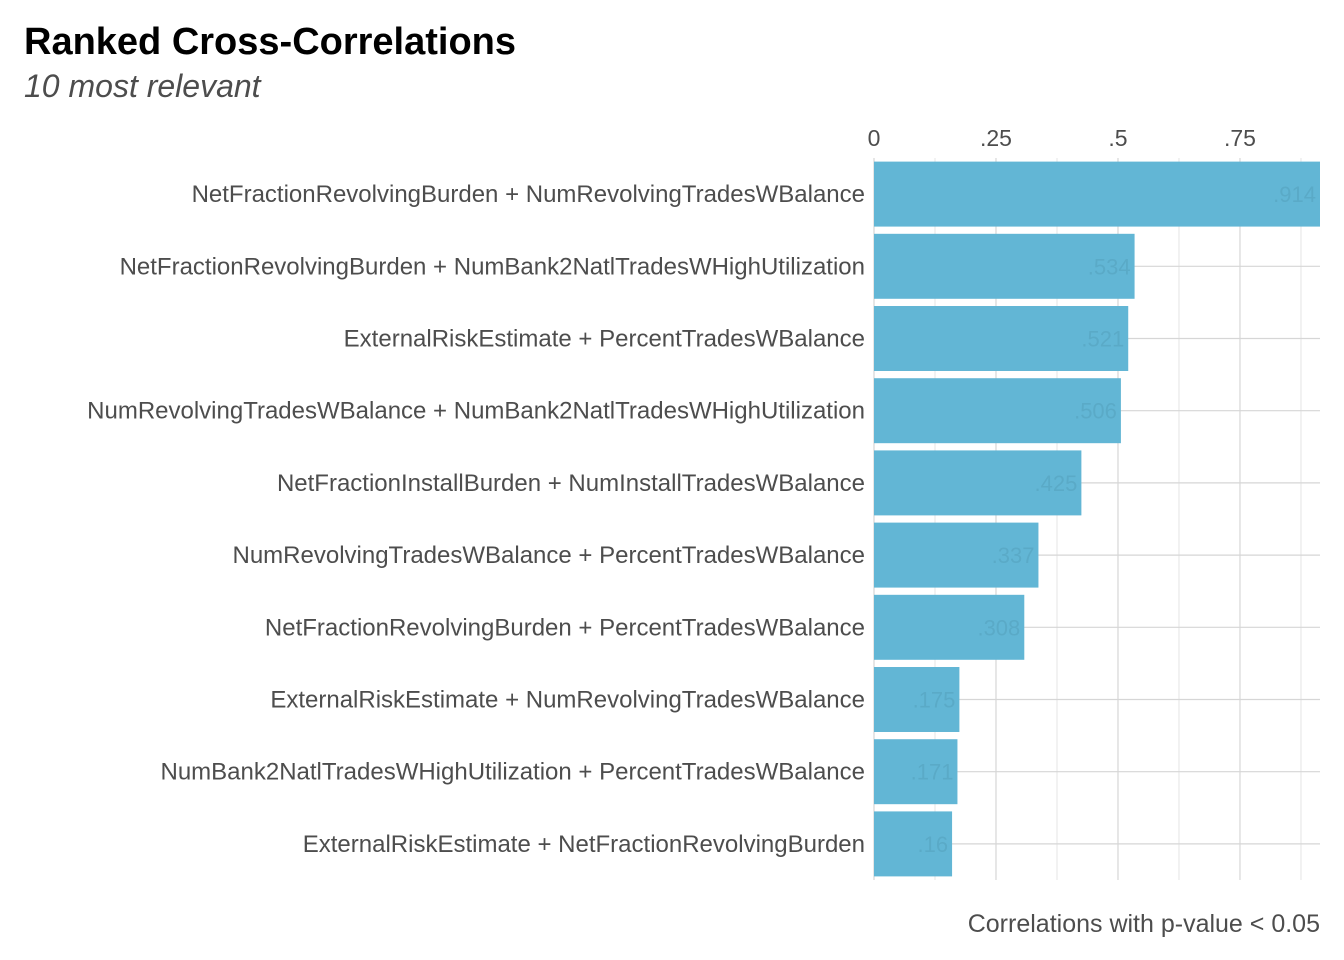 This screenshot has width=1344, height=960. Describe the element at coordinates (1102, 339) in the screenshot. I see `value-label: .521` at that location.